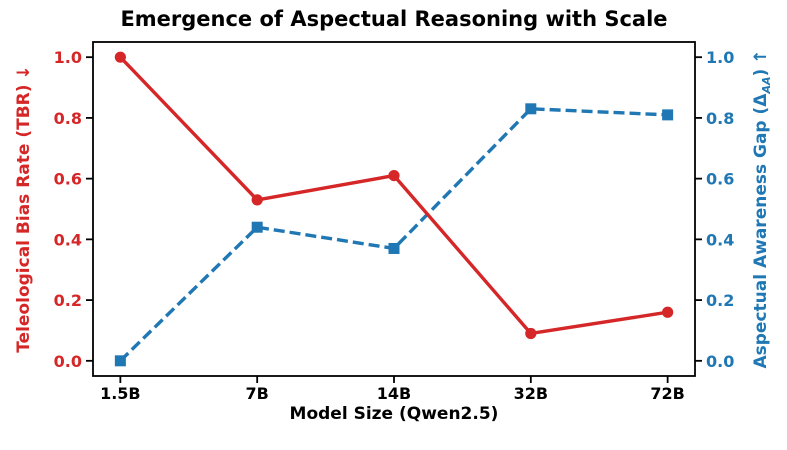  What do you see at coordinates (394, 393) in the screenshot?
I see `x-tick-label: 14B` at bounding box center [394, 393].